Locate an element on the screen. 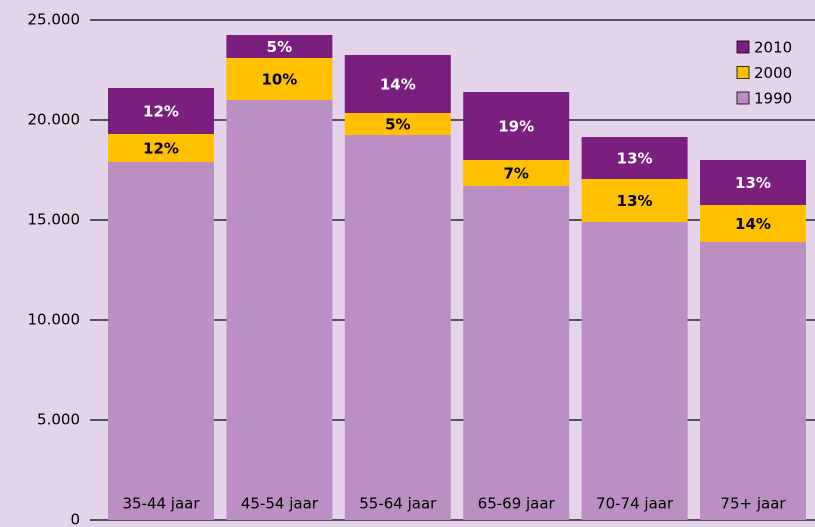  segment-label: 7% is located at coordinates (515, 174).